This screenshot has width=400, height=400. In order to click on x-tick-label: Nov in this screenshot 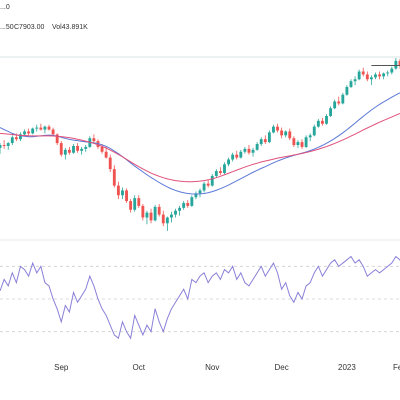, I will do `click(212, 367)`.